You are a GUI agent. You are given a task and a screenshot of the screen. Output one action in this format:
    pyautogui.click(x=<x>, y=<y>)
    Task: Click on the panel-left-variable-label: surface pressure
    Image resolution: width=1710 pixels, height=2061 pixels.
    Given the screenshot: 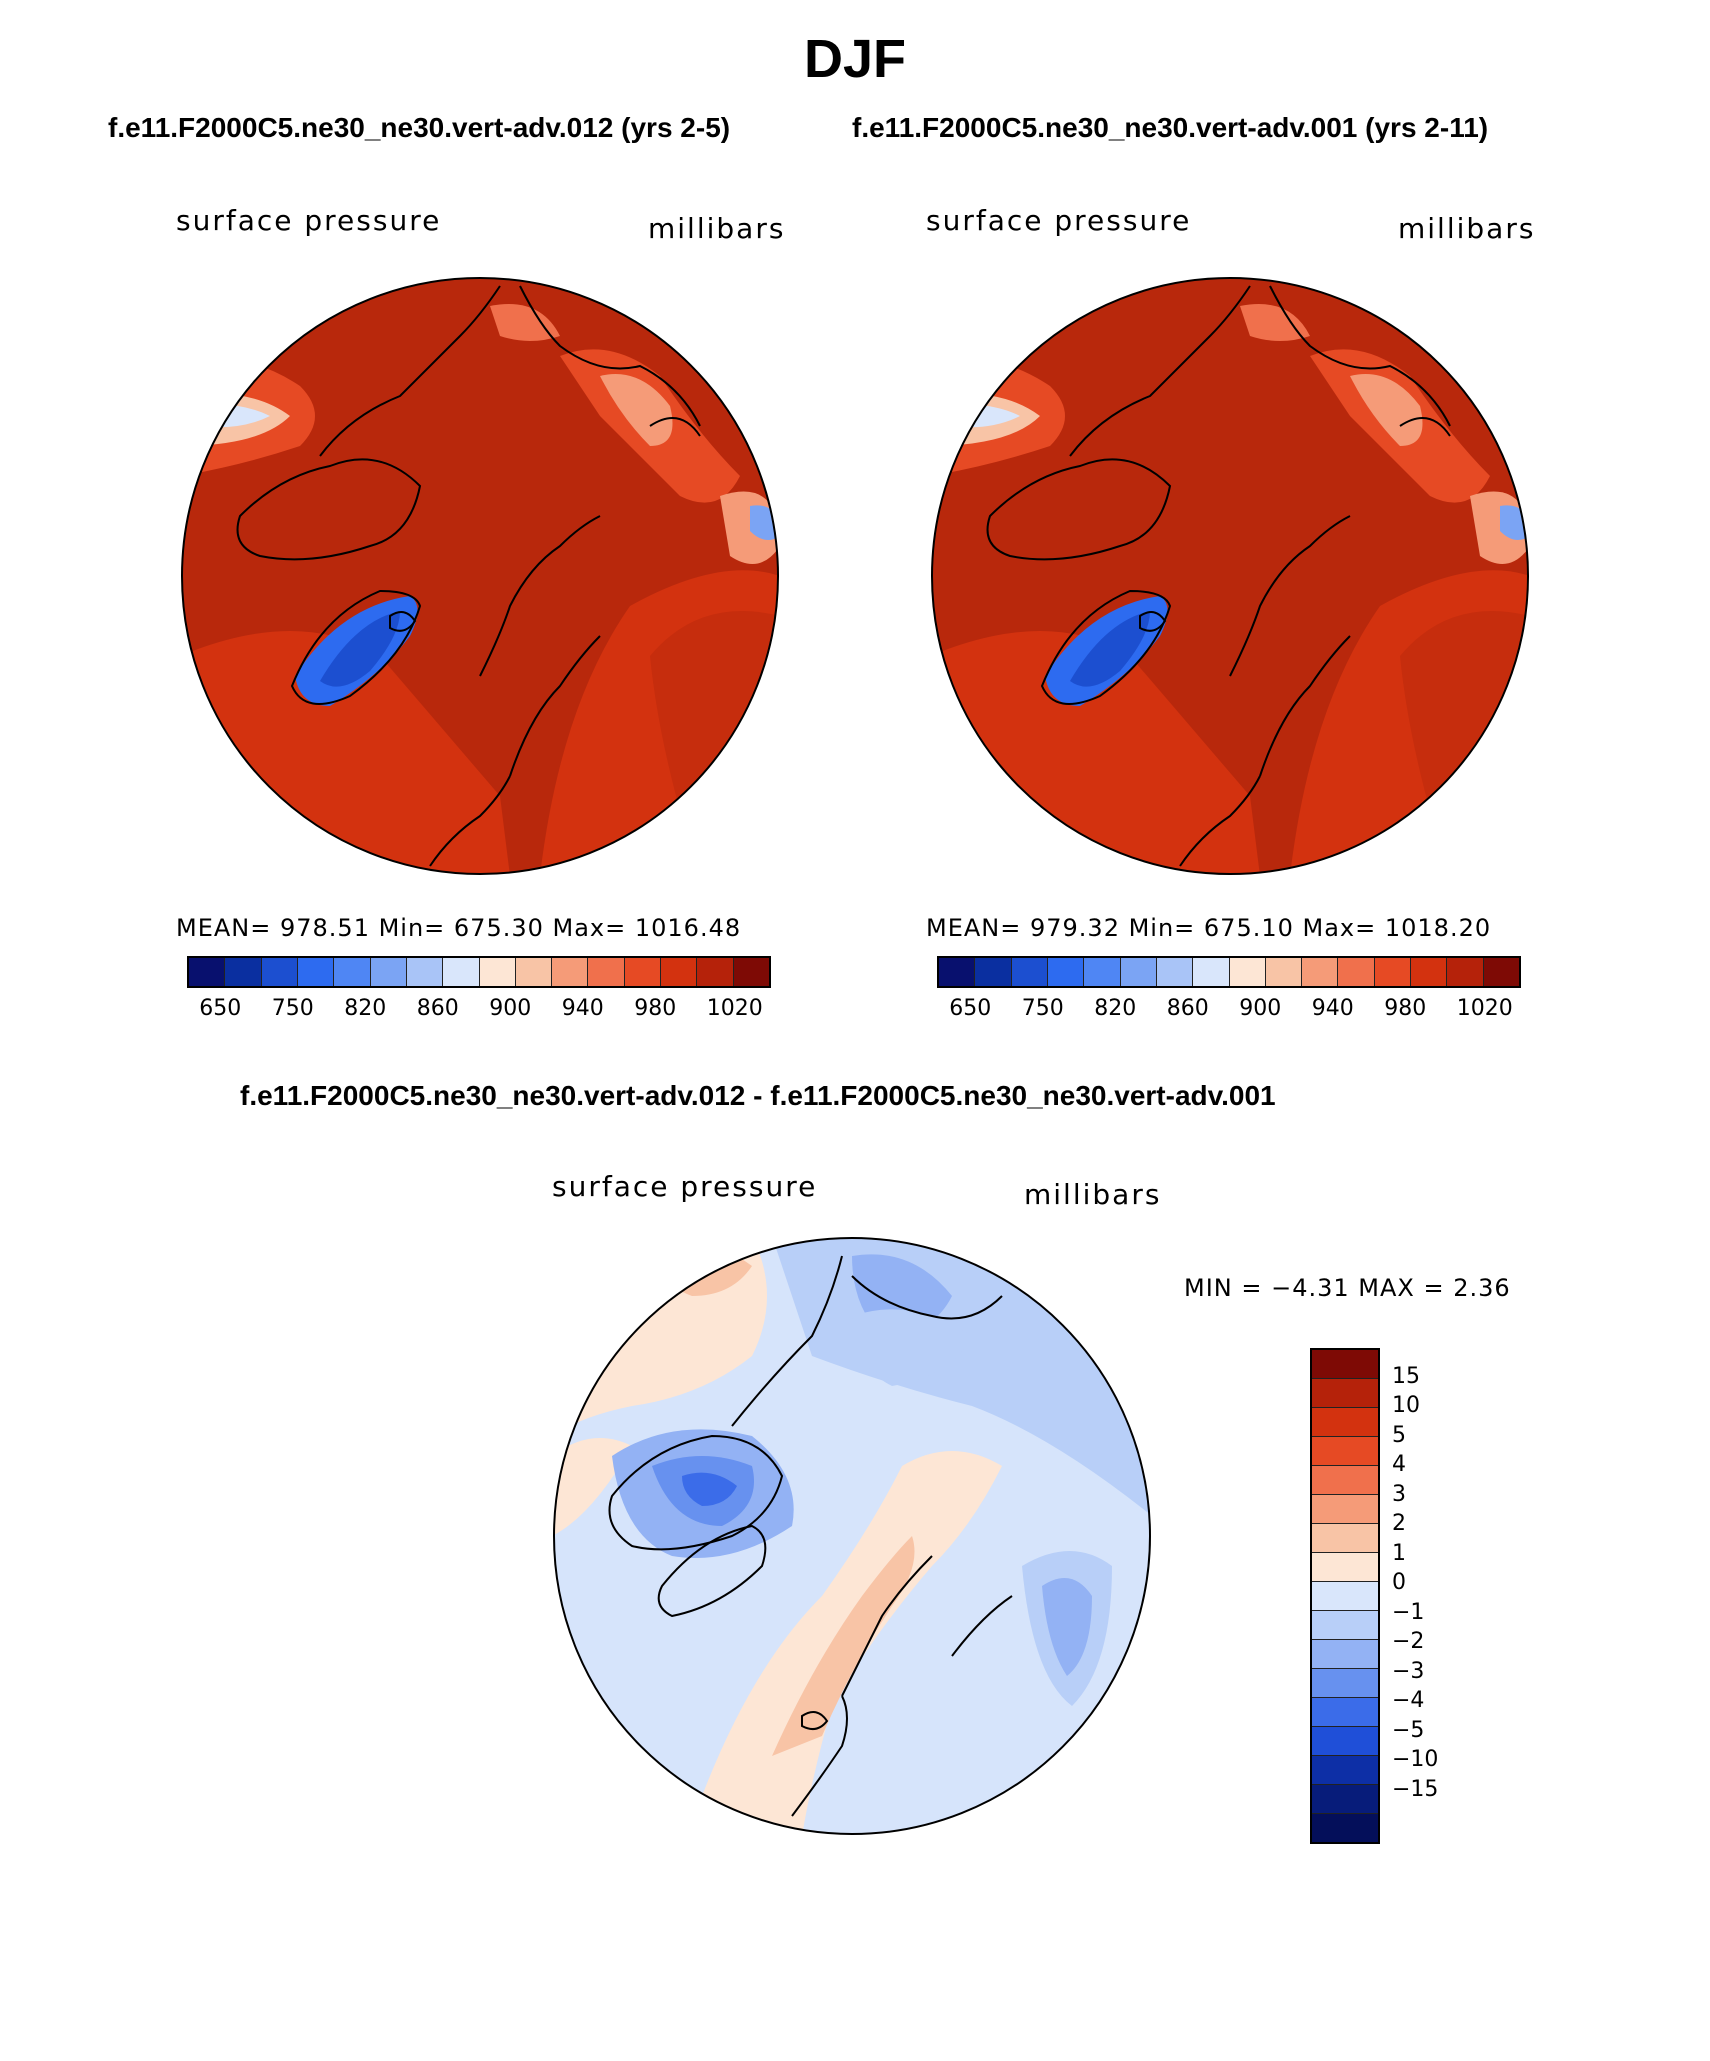 What is the action you would take?
    pyautogui.click(x=309, y=220)
    